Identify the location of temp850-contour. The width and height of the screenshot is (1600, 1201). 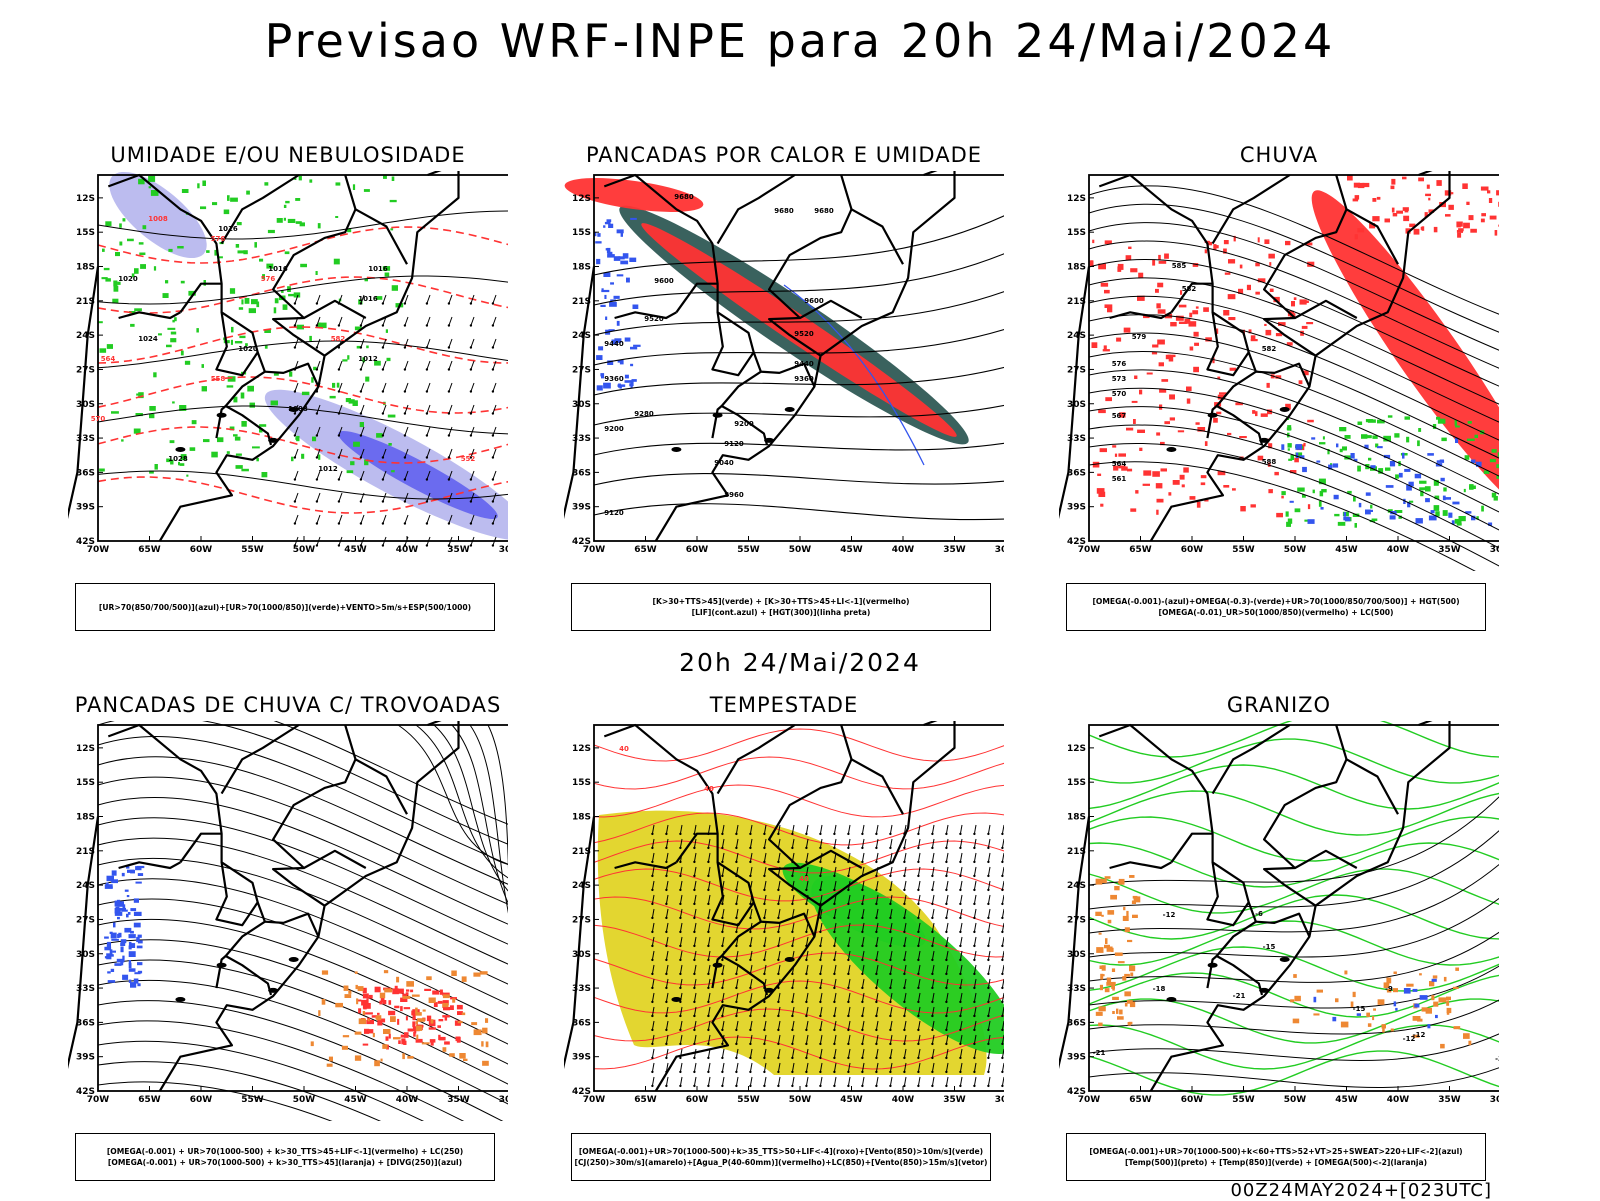
(1293, 813).